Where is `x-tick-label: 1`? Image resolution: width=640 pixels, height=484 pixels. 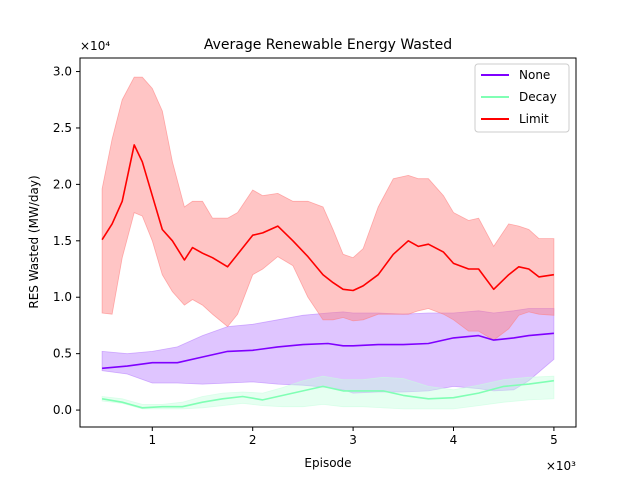 x-tick-label: 1 is located at coordinates (152, 440).